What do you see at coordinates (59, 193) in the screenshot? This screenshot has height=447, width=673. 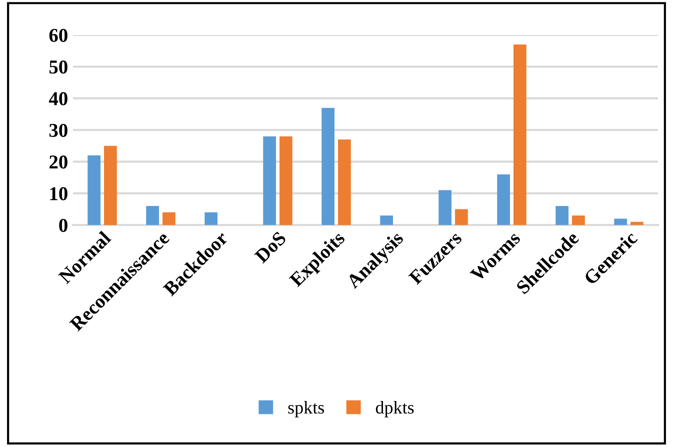 I see `y-tick-label: 10` at bounding box center [59, 193].